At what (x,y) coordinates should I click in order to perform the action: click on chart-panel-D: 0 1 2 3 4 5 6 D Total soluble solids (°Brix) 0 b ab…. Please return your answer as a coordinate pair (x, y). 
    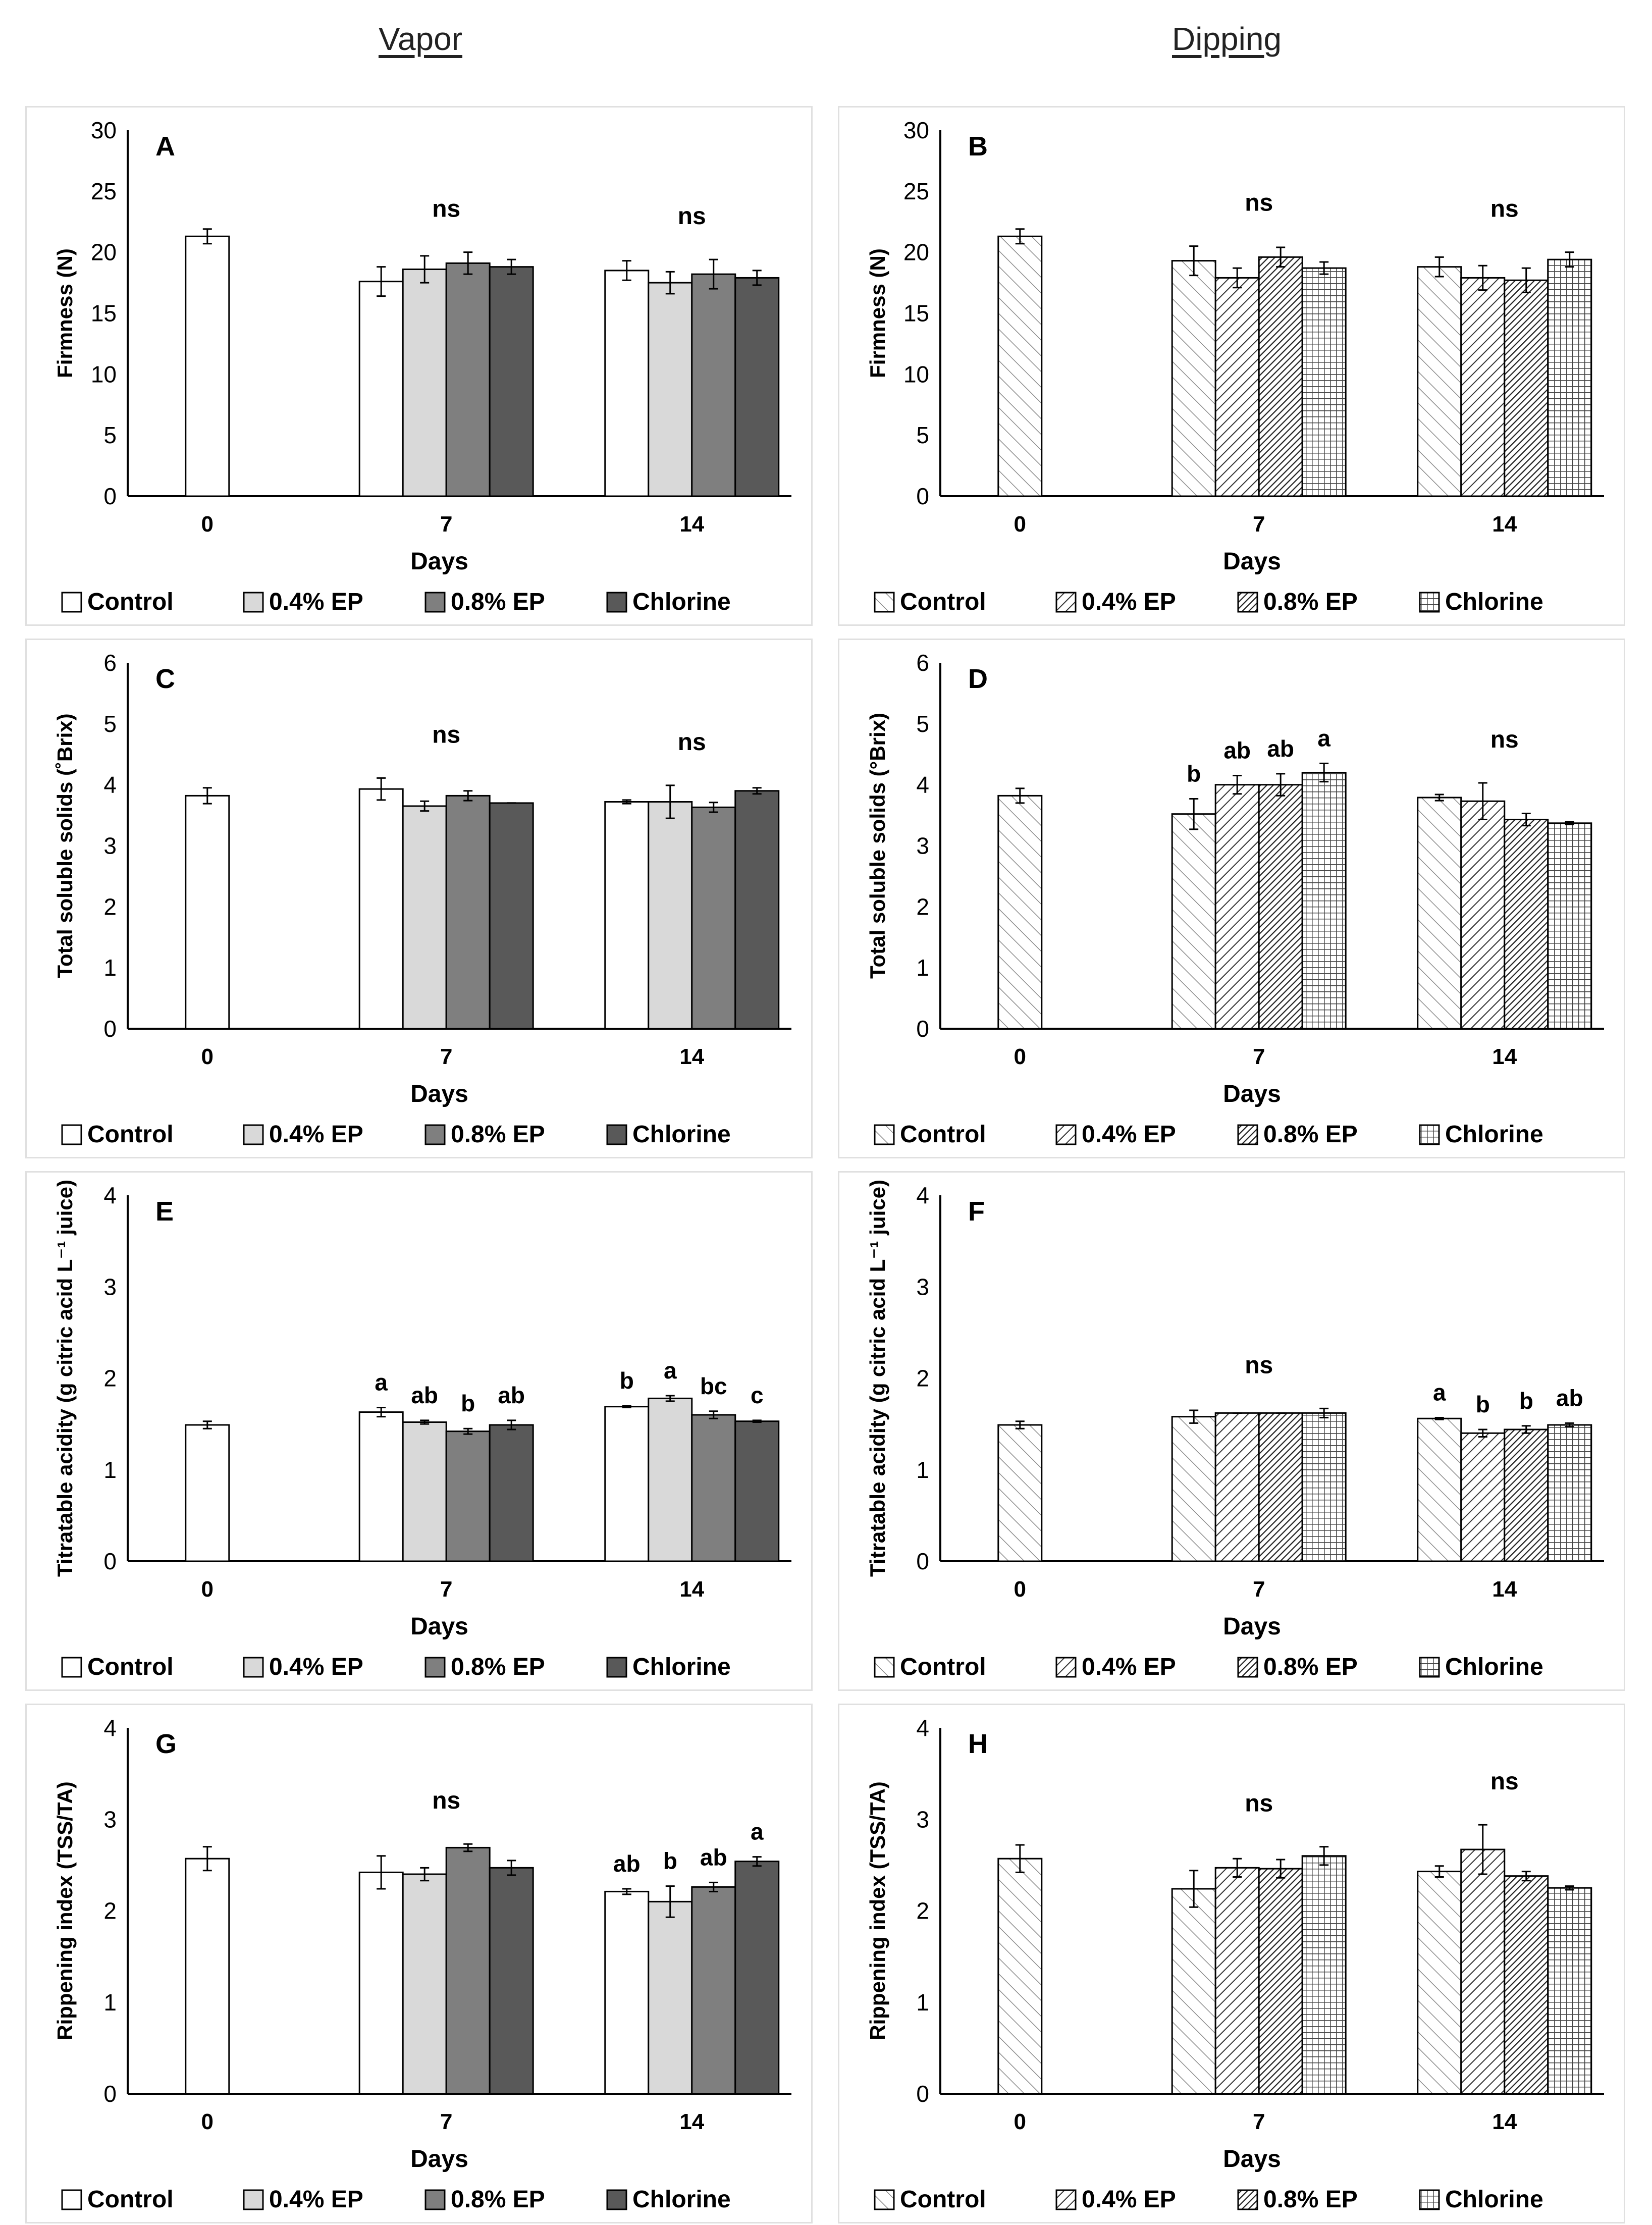
    Looking at the image, I should click on (1231, 898).